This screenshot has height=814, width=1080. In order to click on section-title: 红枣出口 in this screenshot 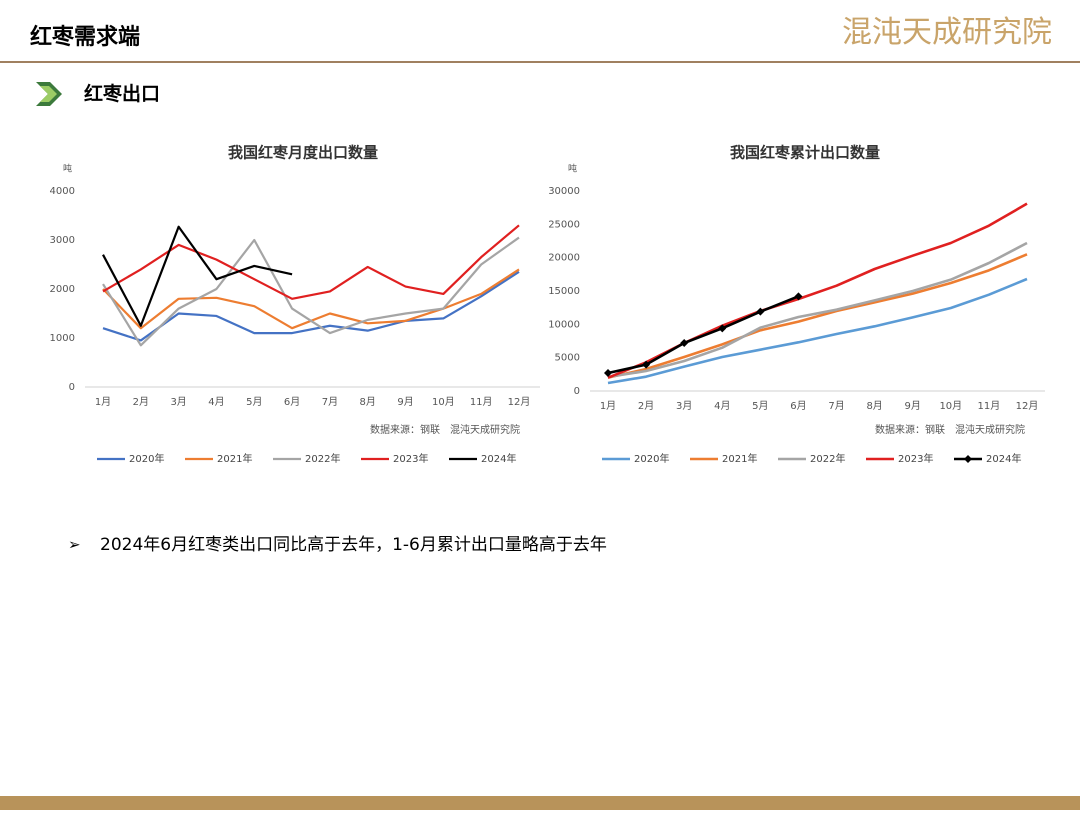, I will do `click(122, 93)`.